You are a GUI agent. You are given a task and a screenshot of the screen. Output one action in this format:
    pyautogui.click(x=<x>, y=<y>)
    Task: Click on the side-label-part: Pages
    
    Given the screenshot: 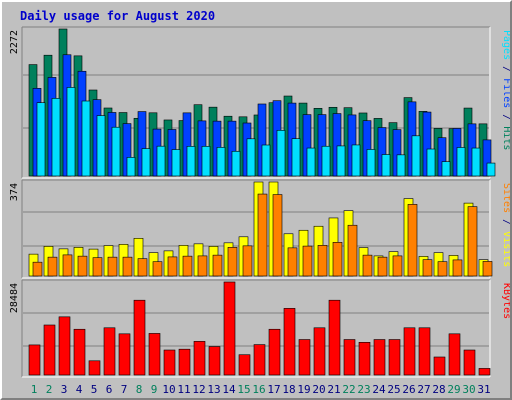 What is the action you would take?
    pyautogui.click(x=505, y=45)
    